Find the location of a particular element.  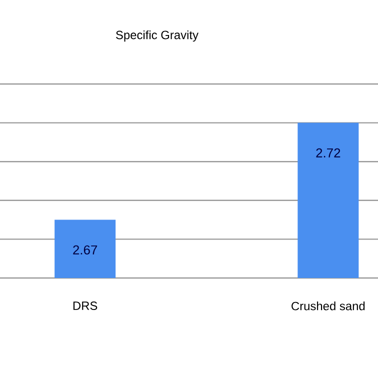

x-tick-label: DRS is located at coordinates (85, 306).